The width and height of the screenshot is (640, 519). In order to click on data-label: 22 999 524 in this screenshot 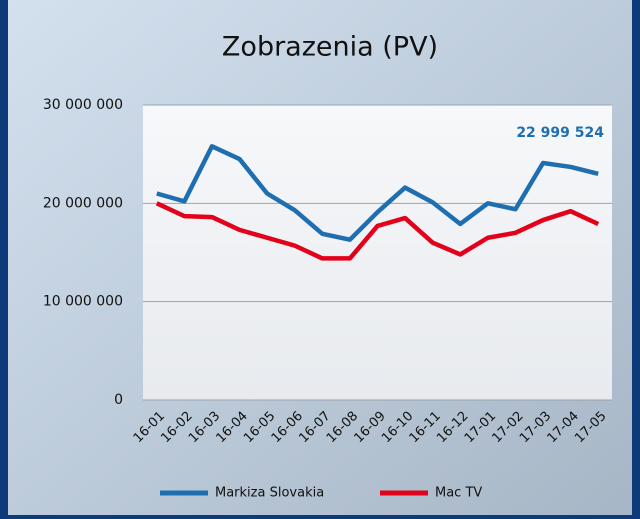, I will do `click(560, 133)`.